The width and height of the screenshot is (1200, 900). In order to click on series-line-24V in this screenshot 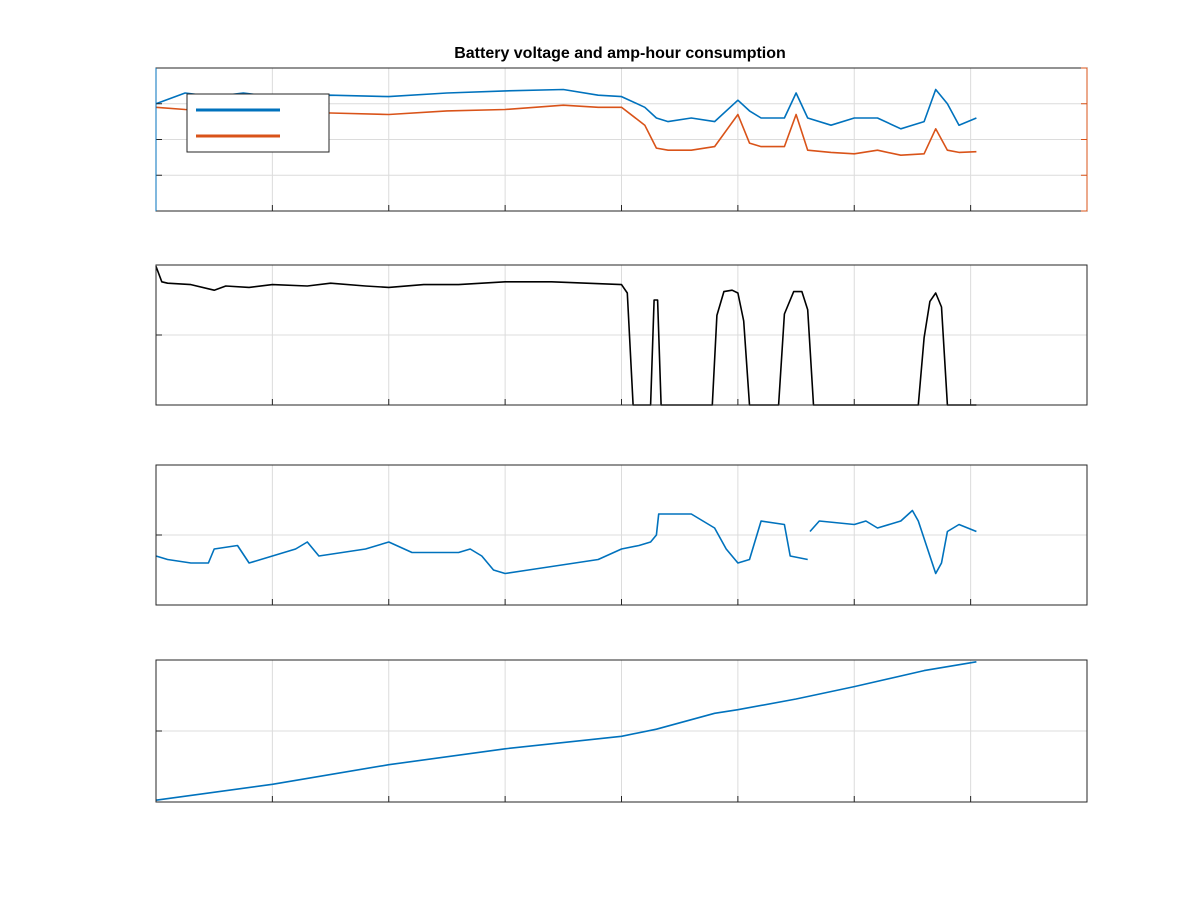, I will do `click(566, 130)`.